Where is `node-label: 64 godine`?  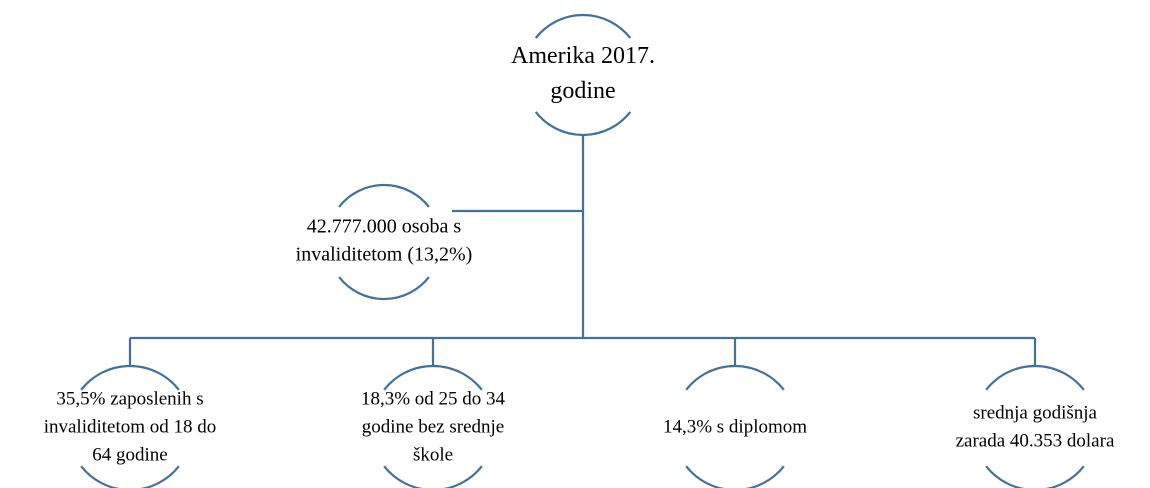
node-label: 64 godine is located at coordinates (129, 454).